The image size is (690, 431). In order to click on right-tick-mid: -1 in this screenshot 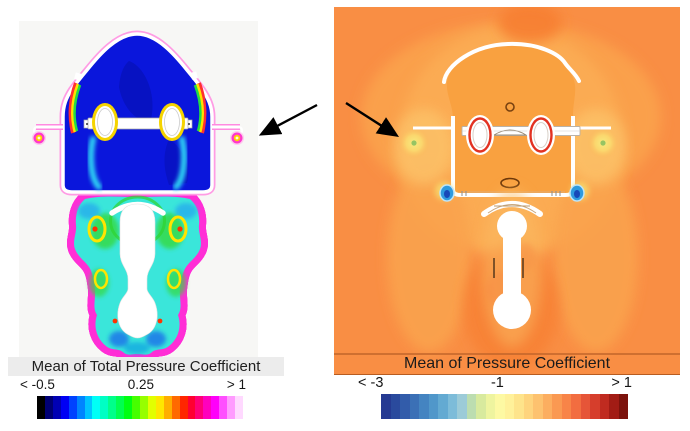, I will do `click(497, 383)`.